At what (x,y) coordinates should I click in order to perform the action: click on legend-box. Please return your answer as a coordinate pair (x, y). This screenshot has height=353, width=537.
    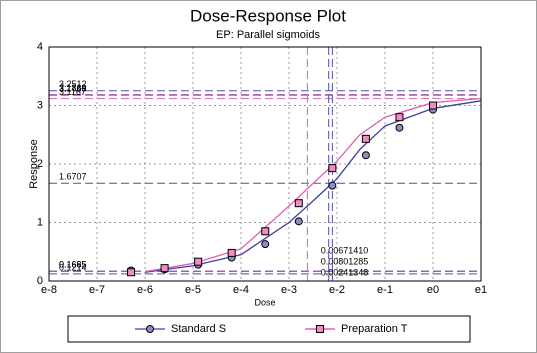
    Looking at the image, I should click on (269, 329).